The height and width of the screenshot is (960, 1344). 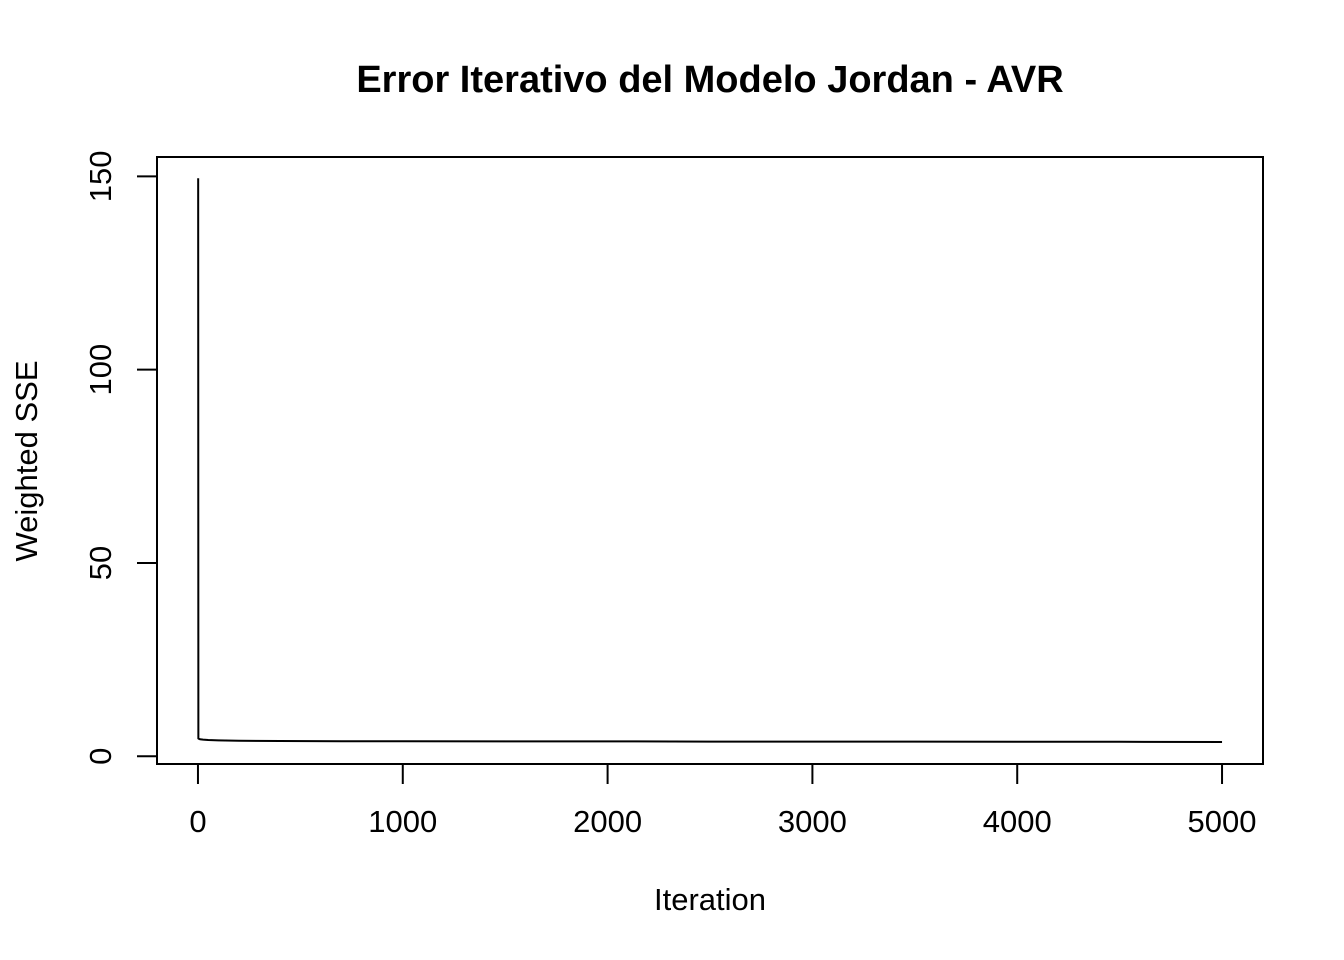 What do you see at coordinates (1222, 821) in the screenshot?
I see `x-tick-label: 5000` at bounding box center [1222, 821].